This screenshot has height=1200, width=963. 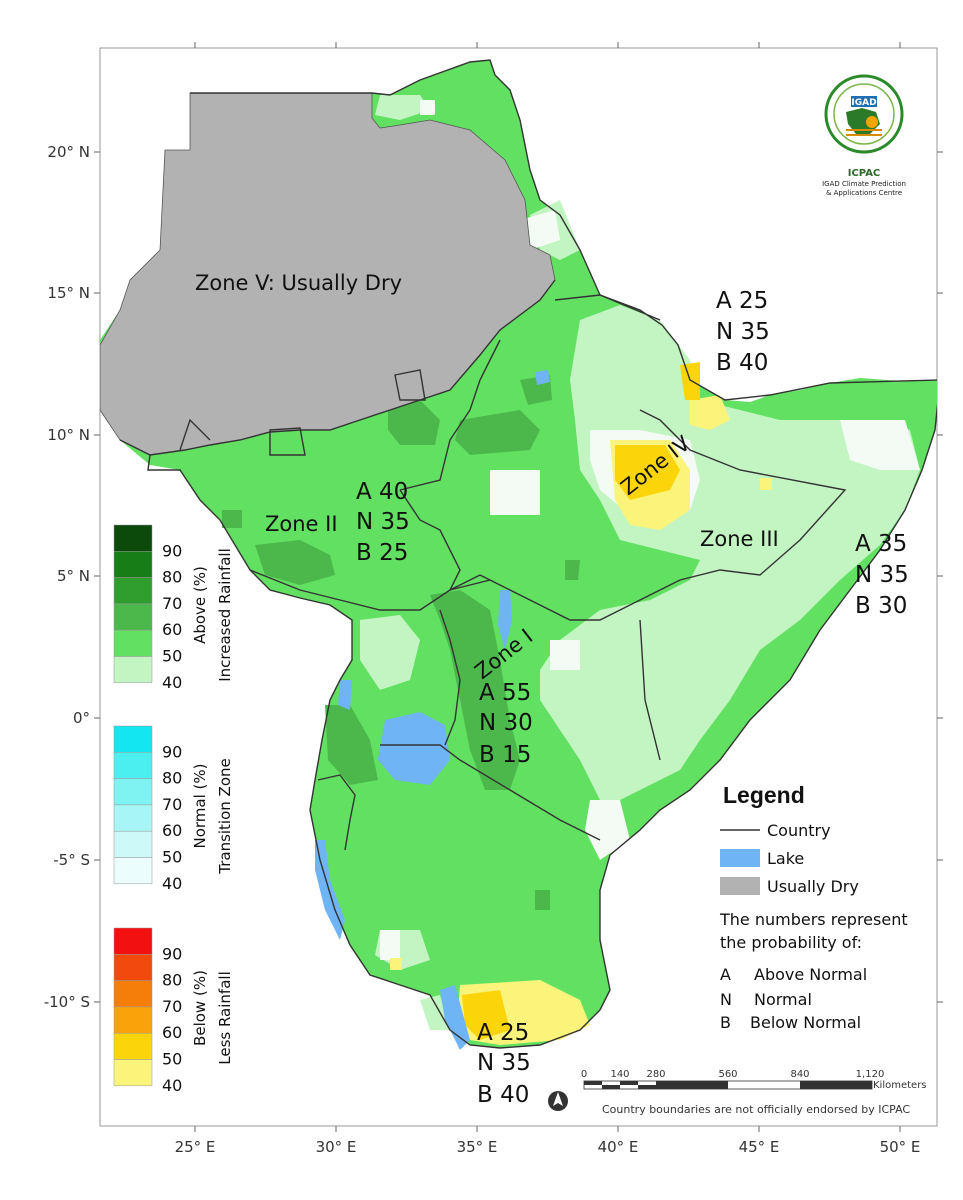 I want to click on scale-label: 140, so click(x=619, y=1074).